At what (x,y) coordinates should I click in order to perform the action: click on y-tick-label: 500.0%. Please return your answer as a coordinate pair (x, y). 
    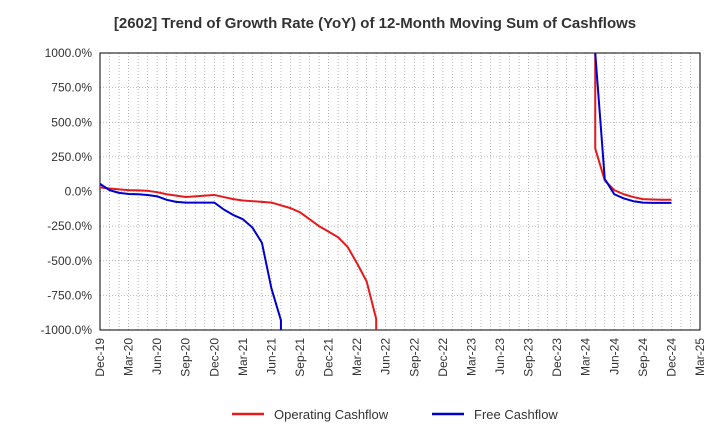
    Looking at the image, I should click on (71, 122).